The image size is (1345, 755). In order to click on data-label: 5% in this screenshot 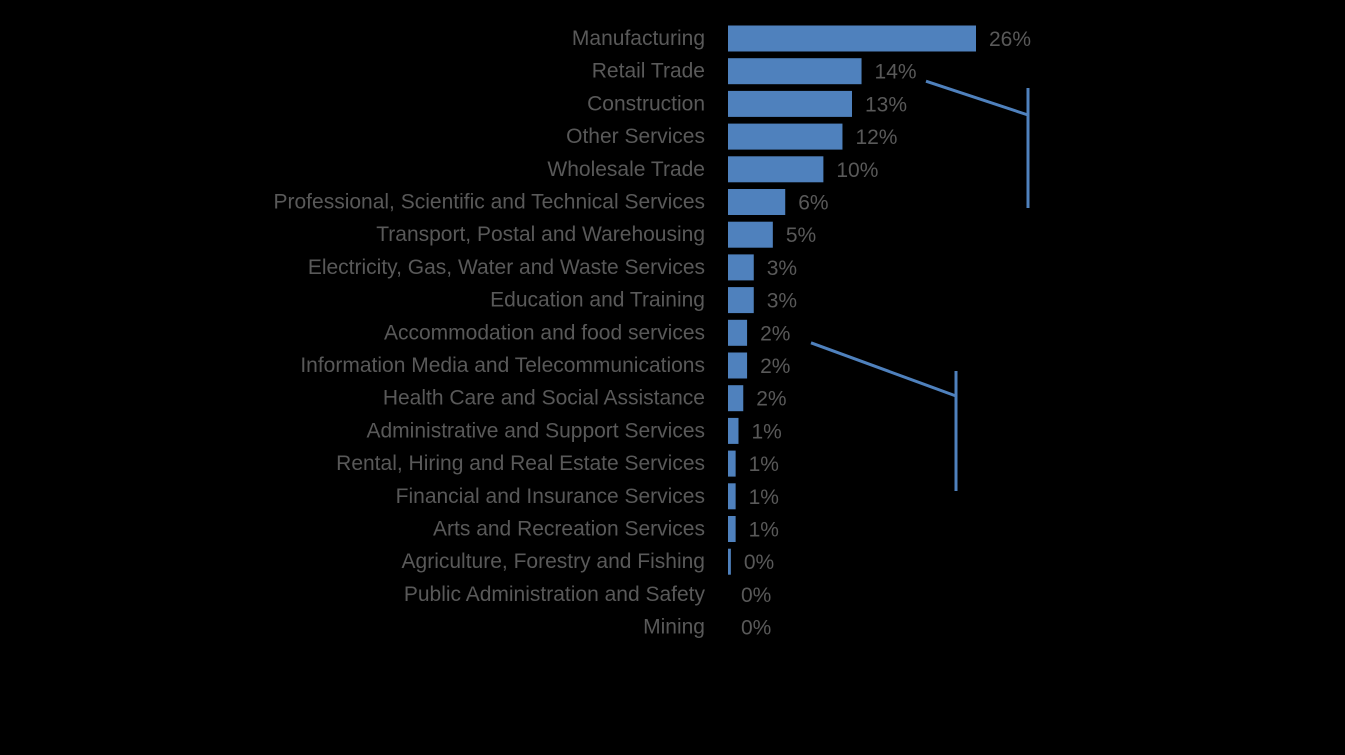, I will do `click(801, 235)`.